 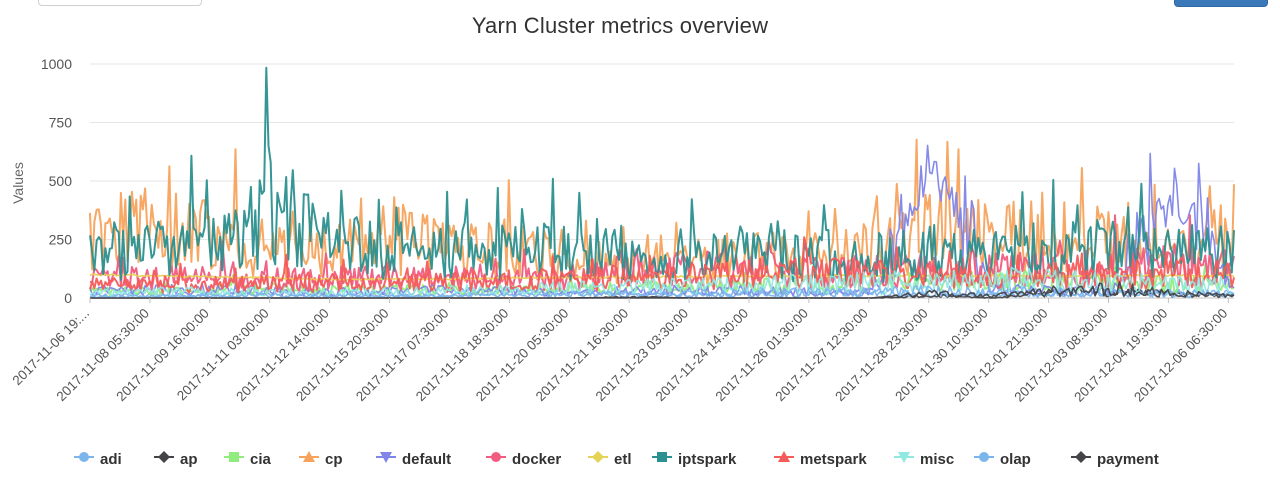 I want to click on legend-label: ap, so click(x=189, y=459).